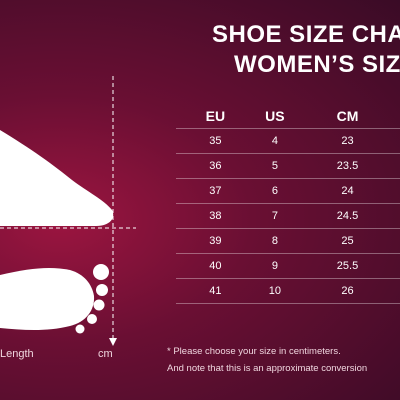 This screenshot has width=400, height=400. Describe the element at coordinates (288, 240) in the screenshot. I see `table-row: 39 8 25` at that location.